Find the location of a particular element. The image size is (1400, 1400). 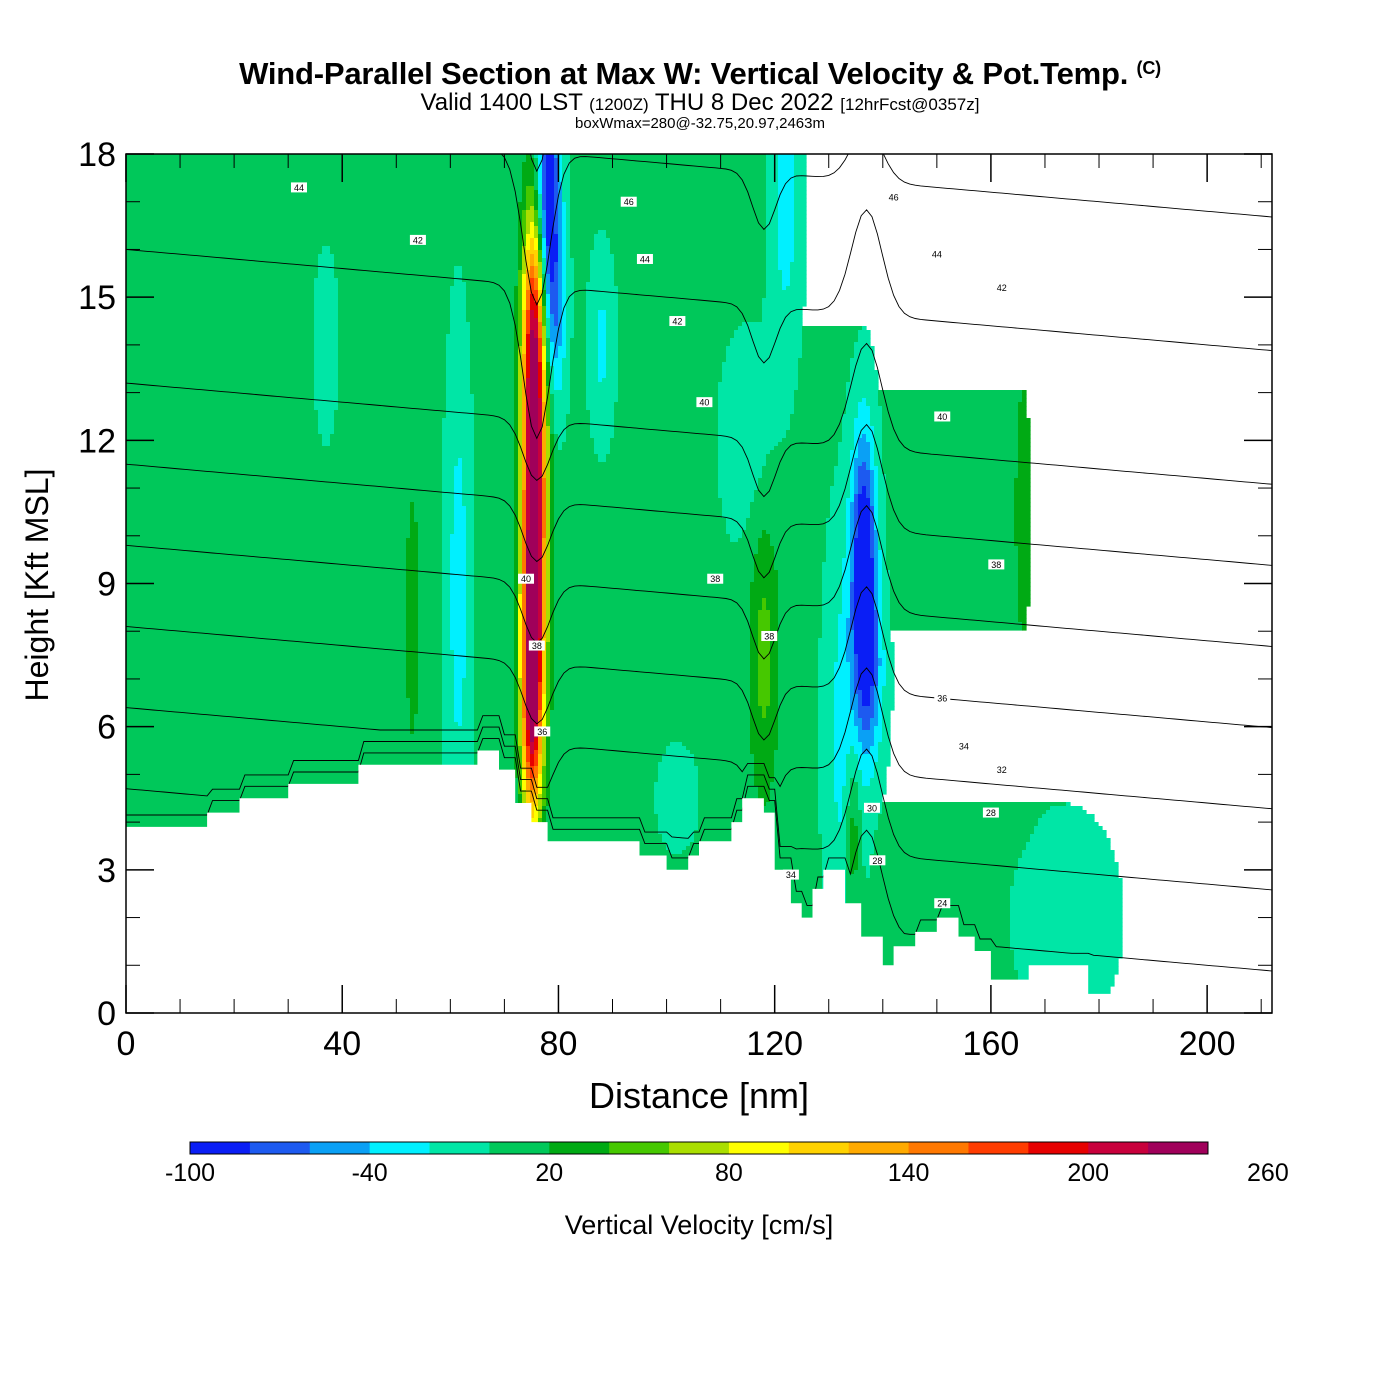

contour-label: 38 is located at coordinates (996, 565).